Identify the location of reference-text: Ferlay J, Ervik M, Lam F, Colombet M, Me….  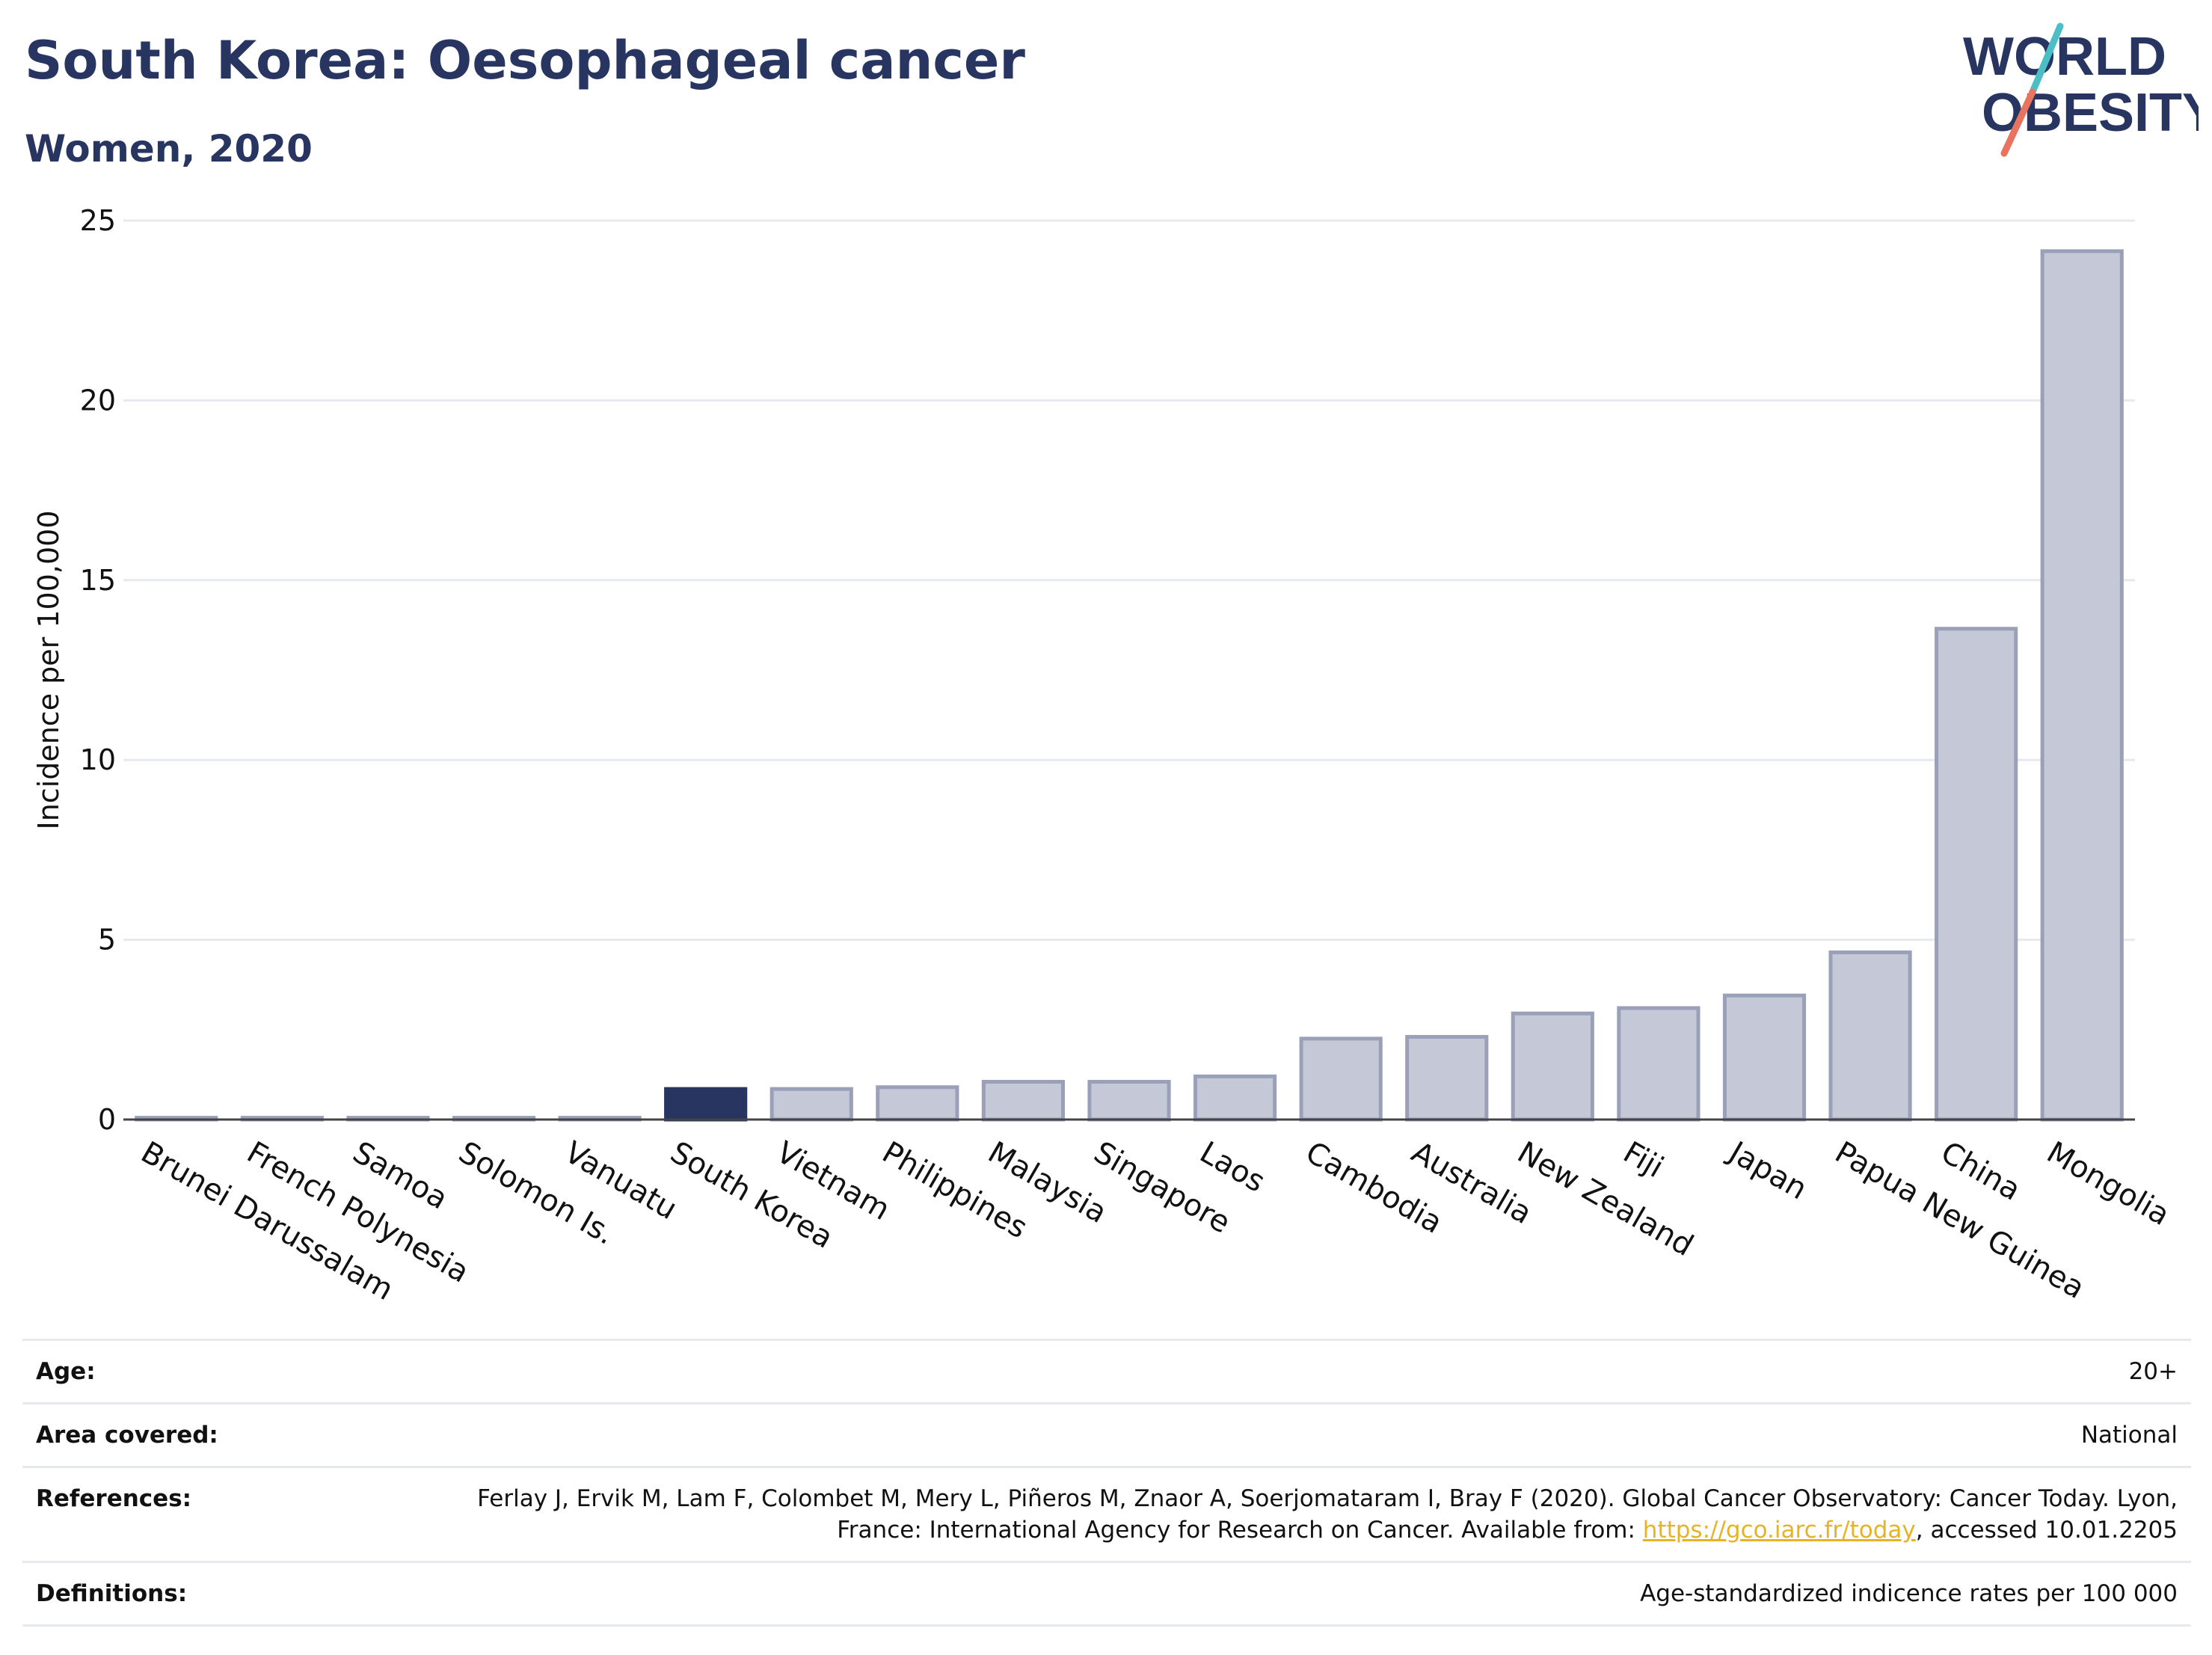
(1327, 1514).